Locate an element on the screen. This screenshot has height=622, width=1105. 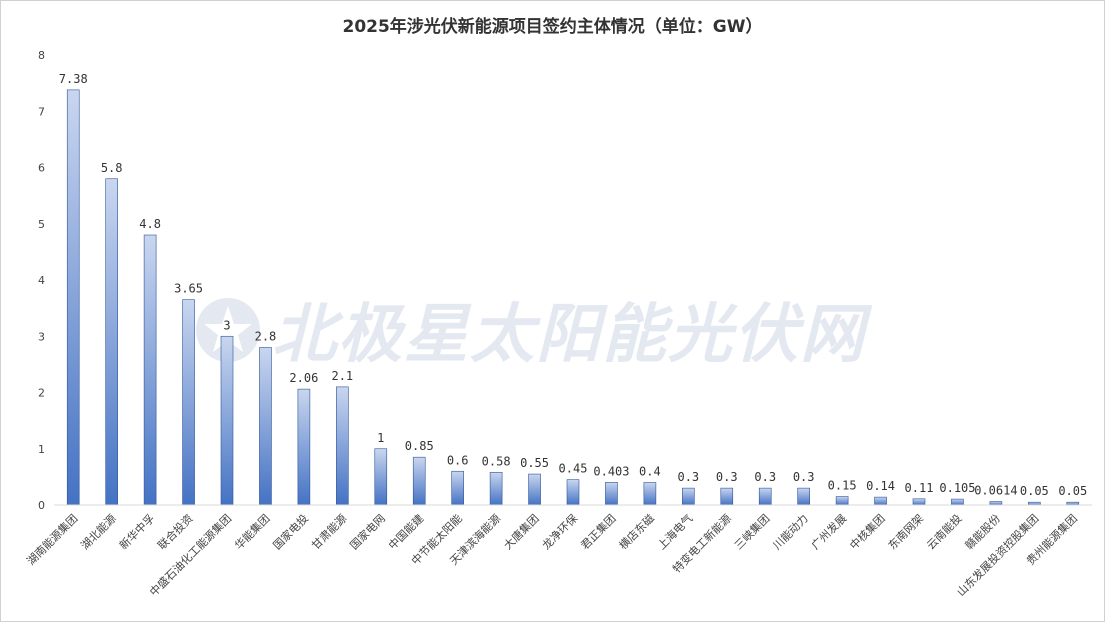
watermark: 北极星太阳能光伏网 is located at coordinates (534, 335).